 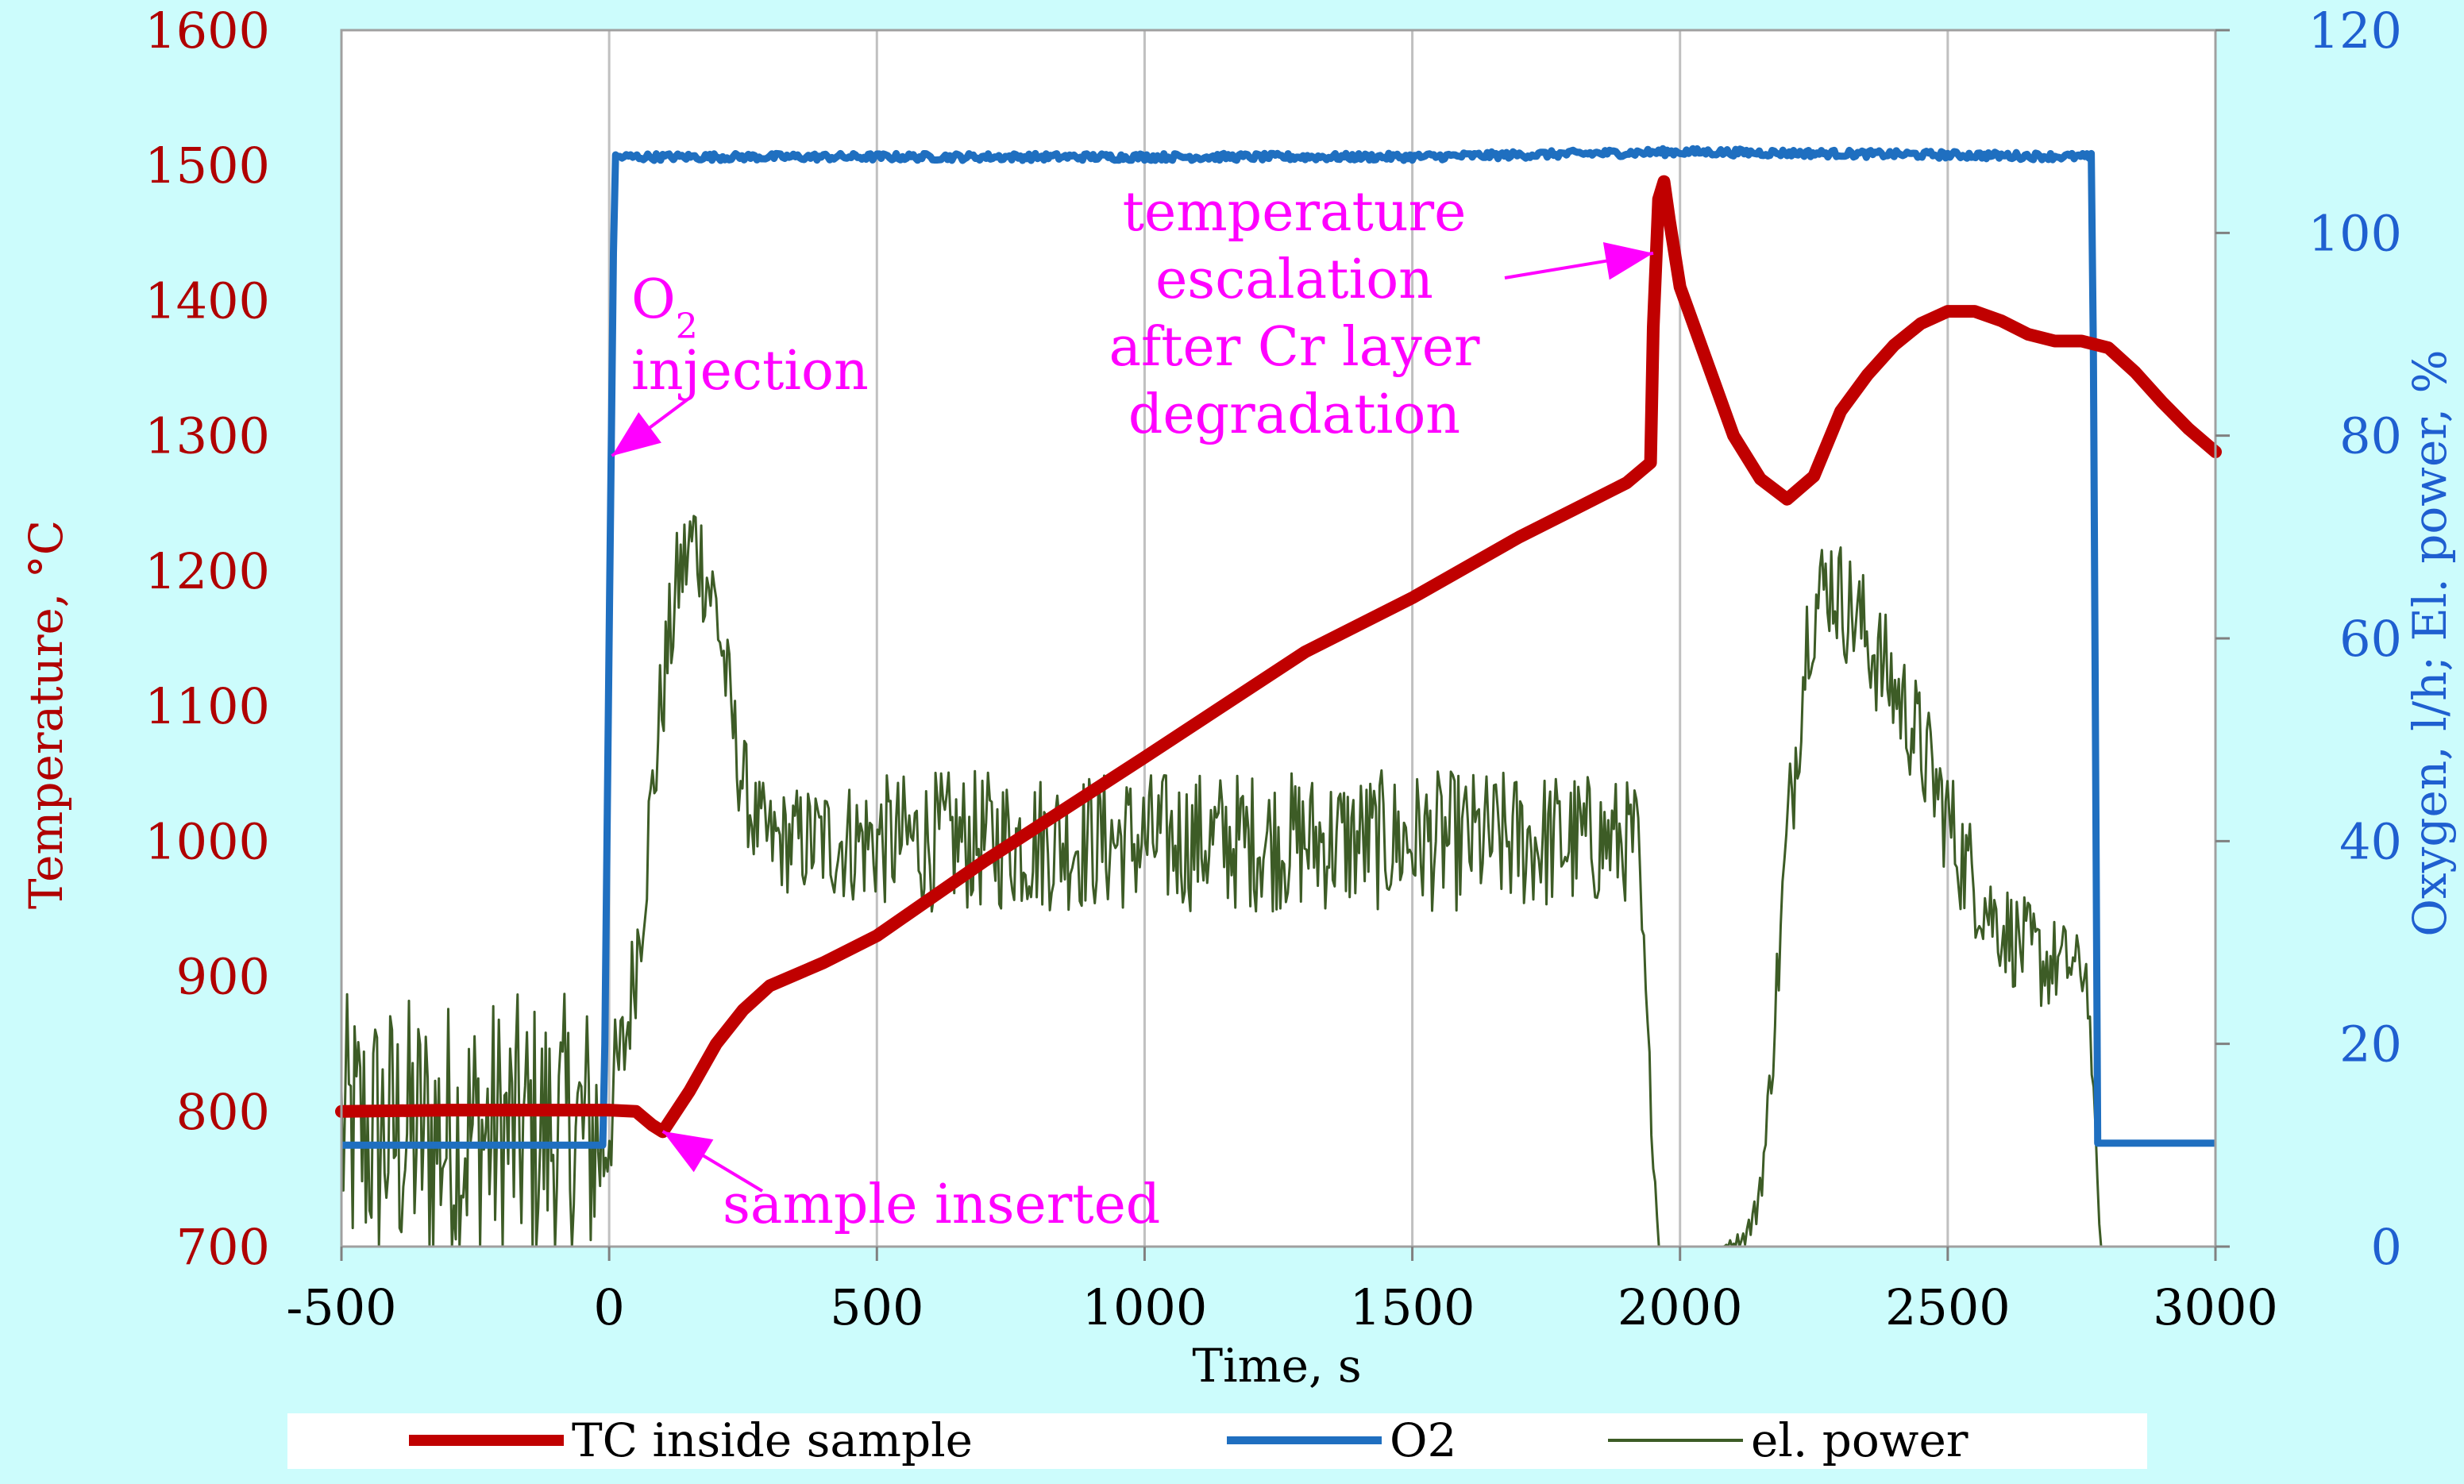 What do you see at coordinates (1681, 1307) in the screenshot?
I see `x-tick-label-5: 2000` at bounding box center [1681, 1307].